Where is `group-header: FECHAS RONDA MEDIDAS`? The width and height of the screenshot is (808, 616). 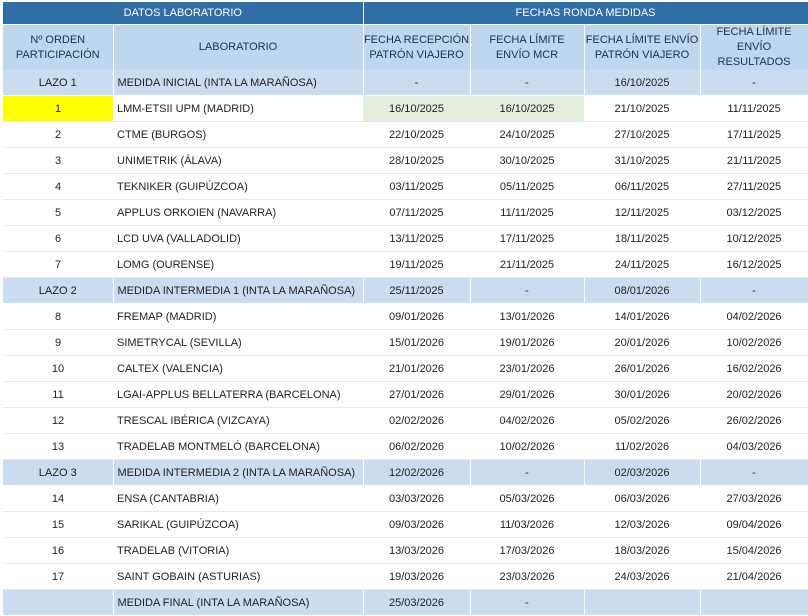
group-header: FECHAS RONDA MEDIDAS is located at coordinates (585, 13).